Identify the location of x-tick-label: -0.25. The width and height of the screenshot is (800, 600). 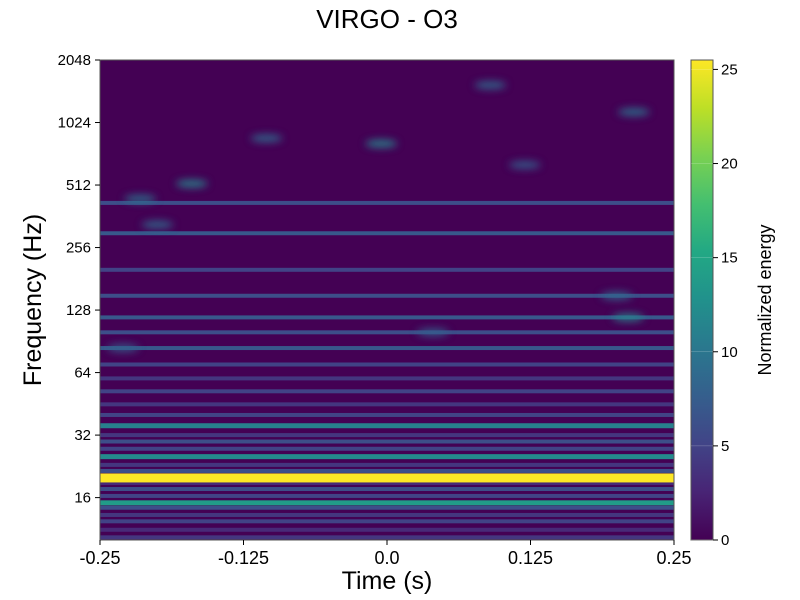
(99, 558).